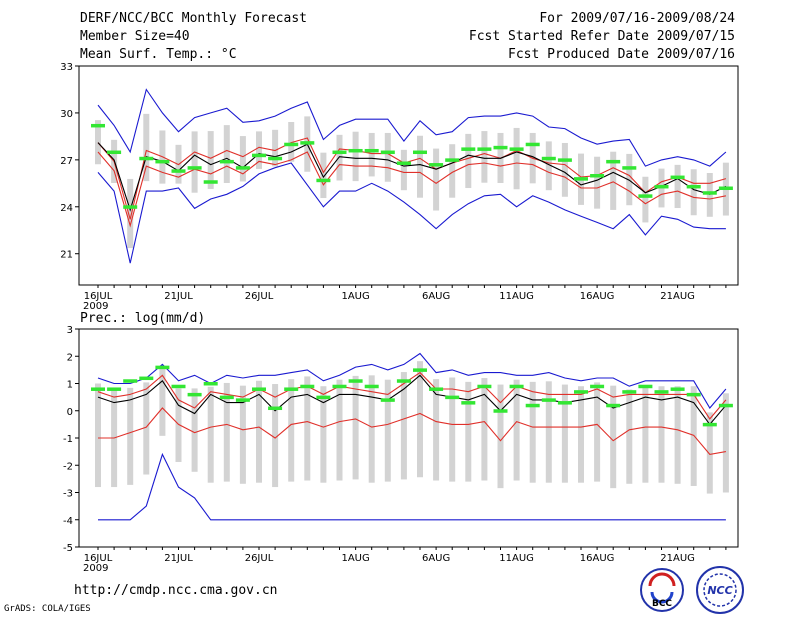  What do you see at coordinates (146, 378) in the screenshot?
I see `prec-obs-19JUL` at bounding box center [146, 378].